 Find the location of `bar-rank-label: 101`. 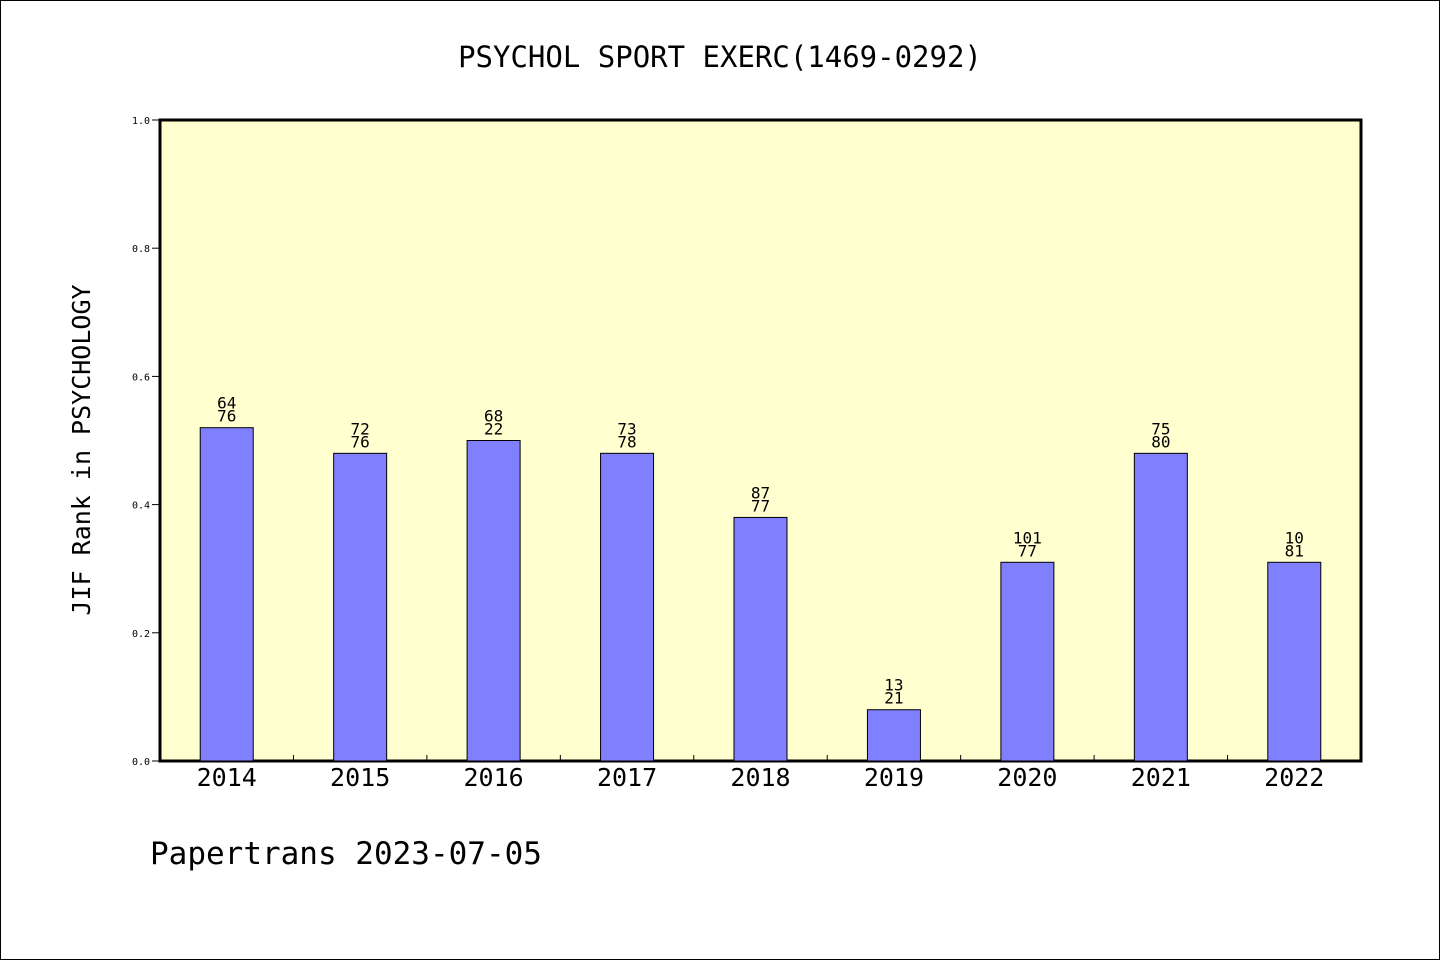

bar-rank-label: 101 is located at coordinates (1027, 537).